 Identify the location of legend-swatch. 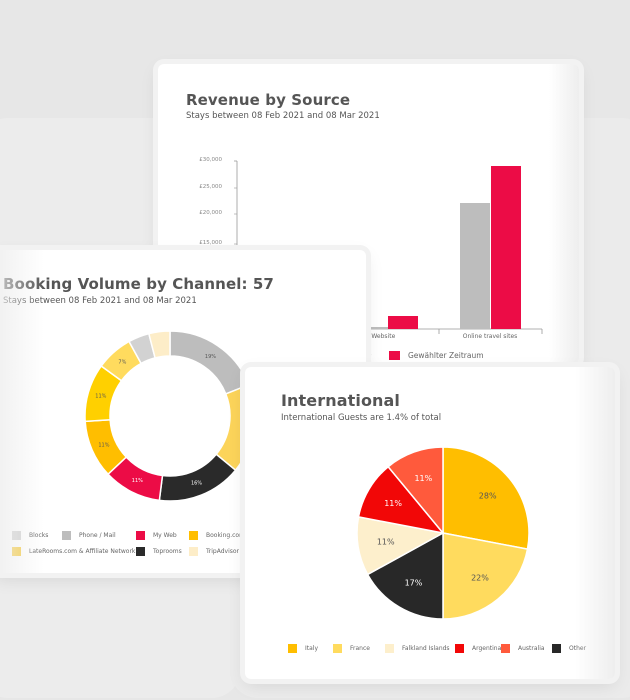
(394, 355).